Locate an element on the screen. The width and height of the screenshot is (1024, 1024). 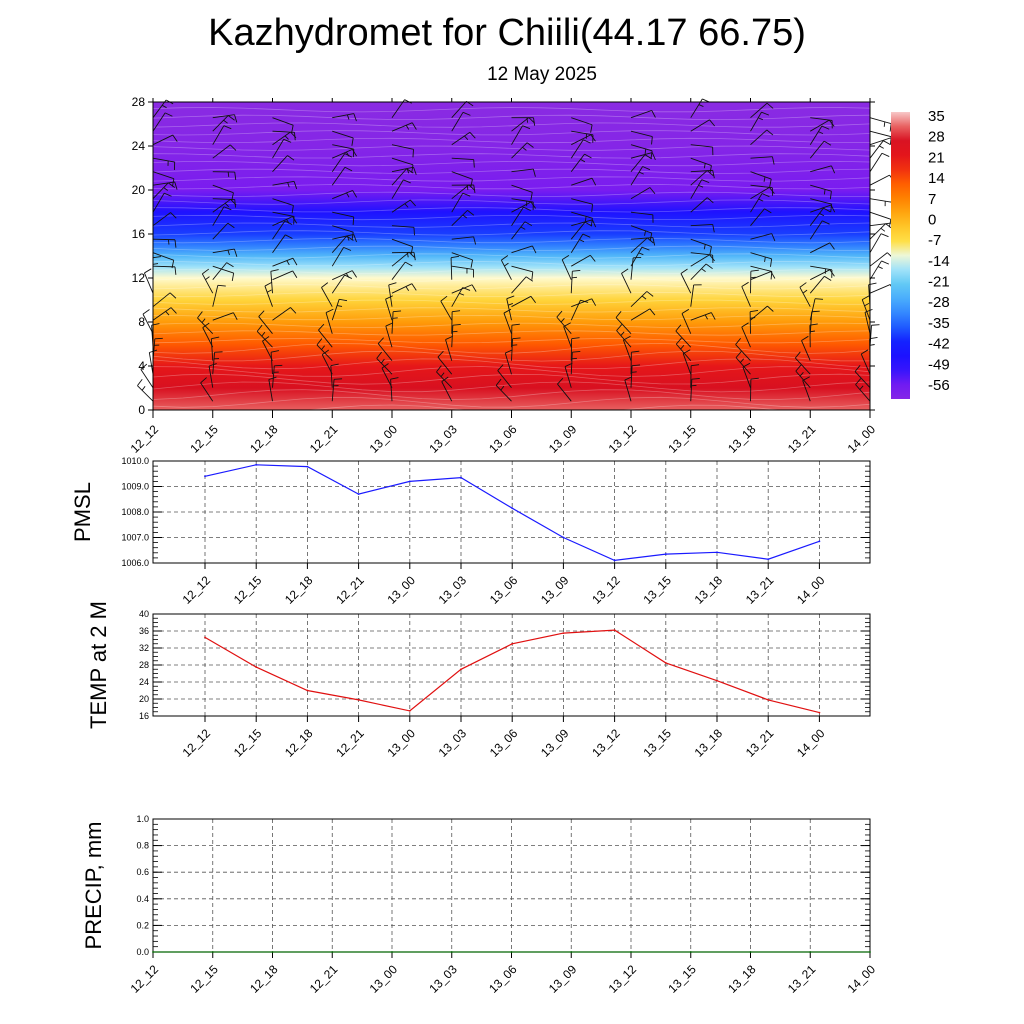
y-tick-label: 4 is located at coordinates (141, 366).